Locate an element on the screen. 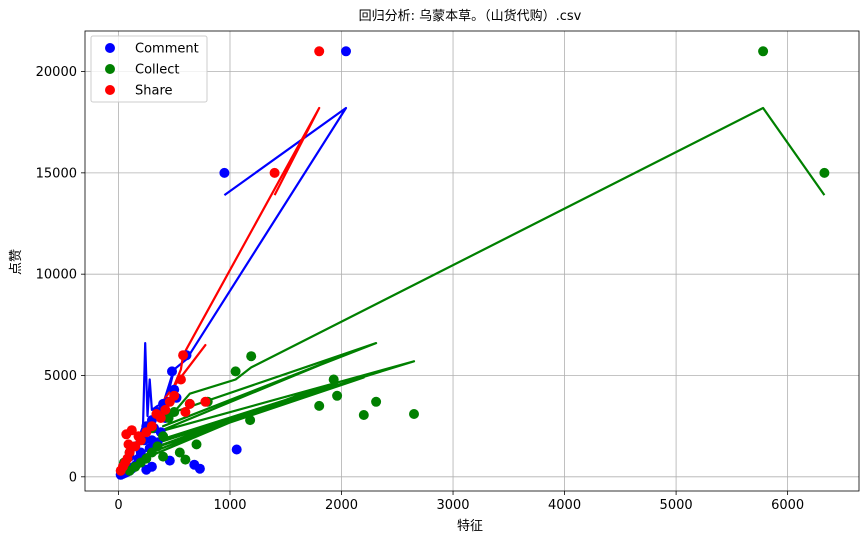  x-tick-label: 2000 is located at coordinates (341, 505).